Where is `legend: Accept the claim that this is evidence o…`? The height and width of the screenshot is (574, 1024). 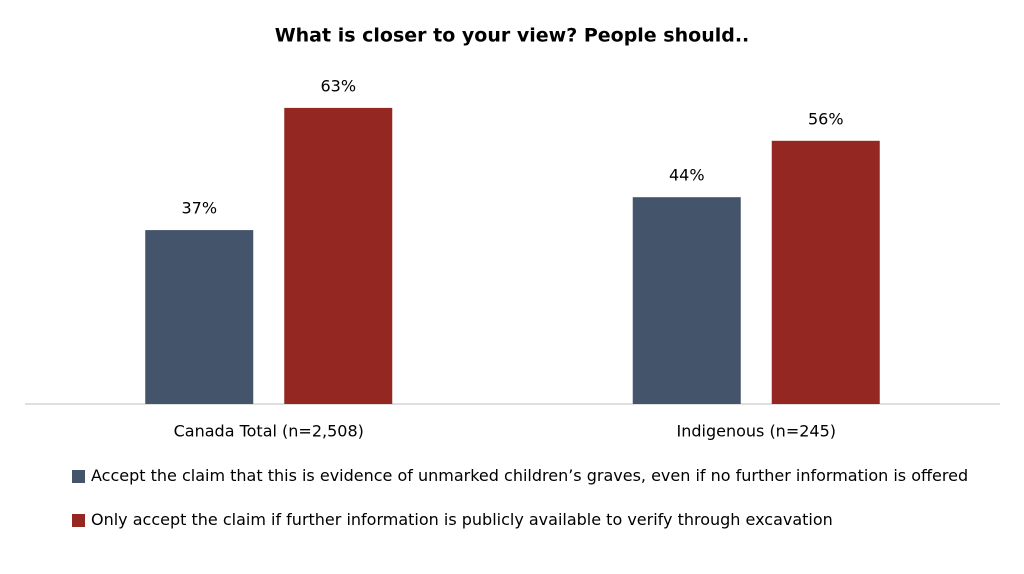
legend: Accept the claim that this is evidence o… is located at coordinates (522, 508).